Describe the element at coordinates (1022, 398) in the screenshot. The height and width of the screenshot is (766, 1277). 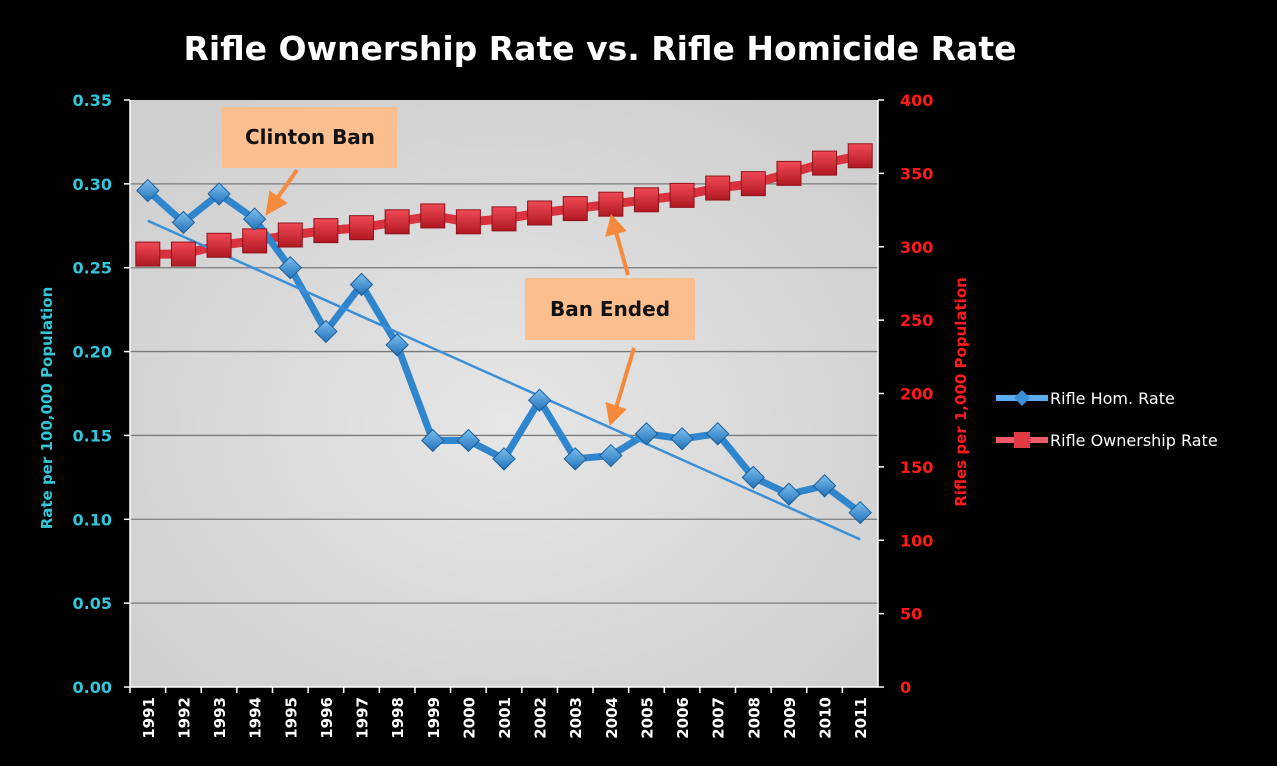
I see `legend-diamond-icon` at that location.